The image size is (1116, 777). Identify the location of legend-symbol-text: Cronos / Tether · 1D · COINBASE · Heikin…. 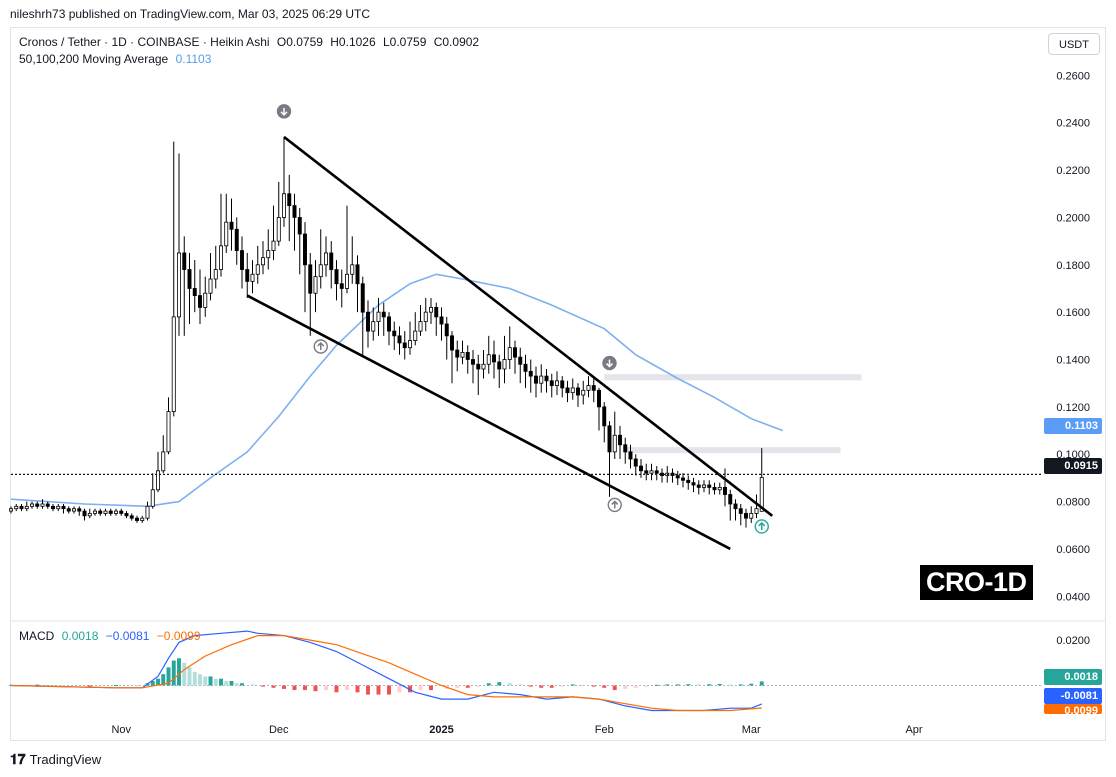
(144, 42).